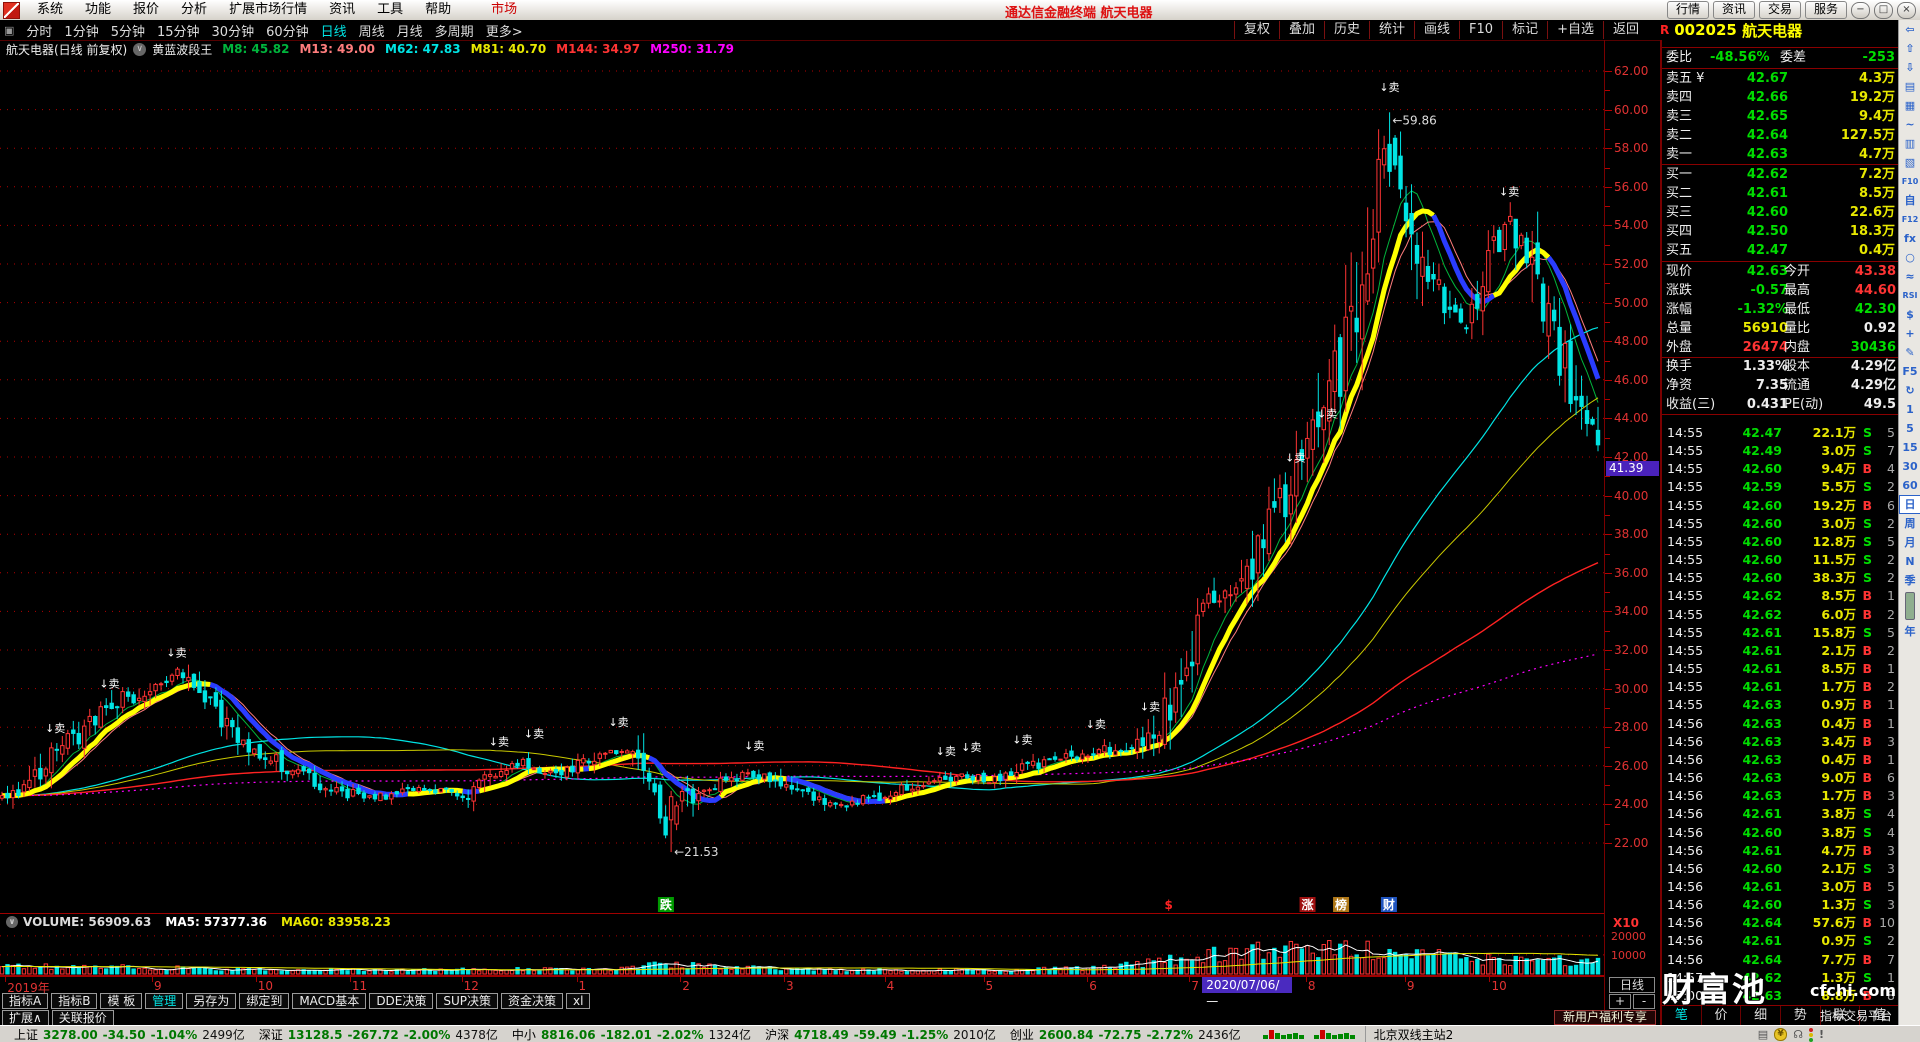 Image resolution: width=1920 pixels, height=1042 pixels. Describe the element at coordinates (1781, 560) in the screenshot. I see `tick-row: 14:55 42.60 11.5万 S 2` at that location.